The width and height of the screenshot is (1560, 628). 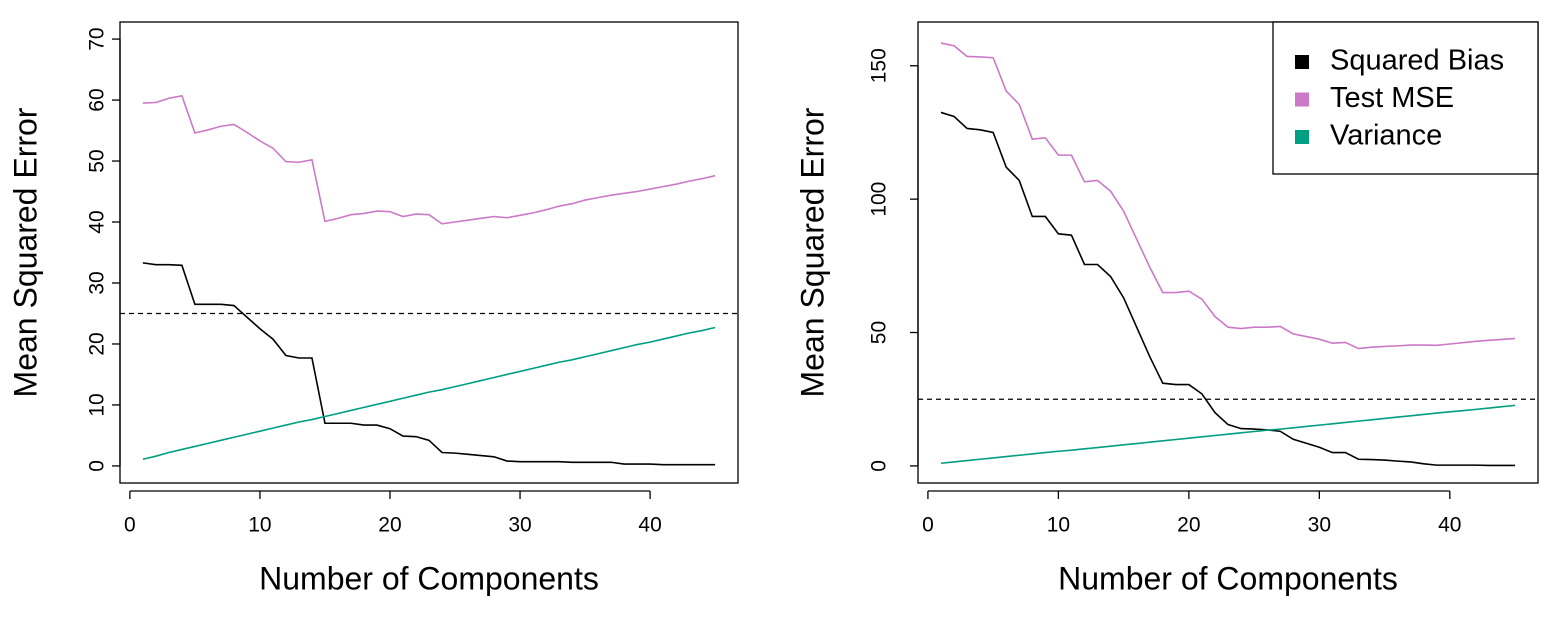 I want to click on y-tick-label: 70, so click(x=97, y=38).